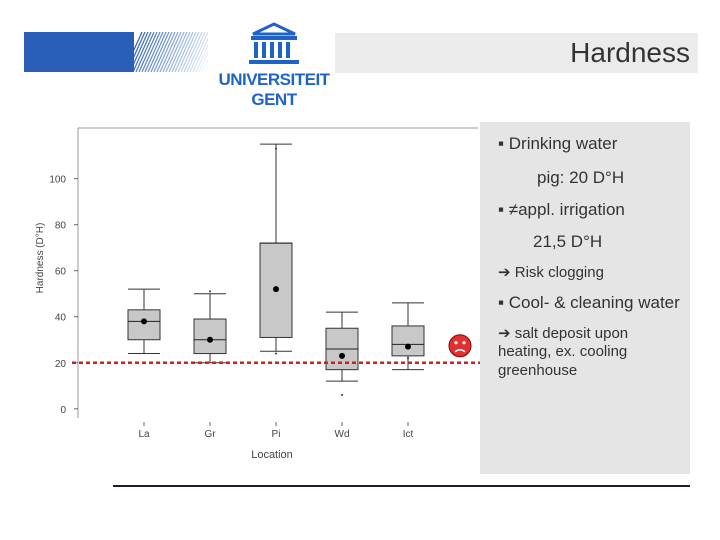 The height and width of the screenshot is (540, 720). I want to click on logo-text-line2: GENT, so click(274, 99).